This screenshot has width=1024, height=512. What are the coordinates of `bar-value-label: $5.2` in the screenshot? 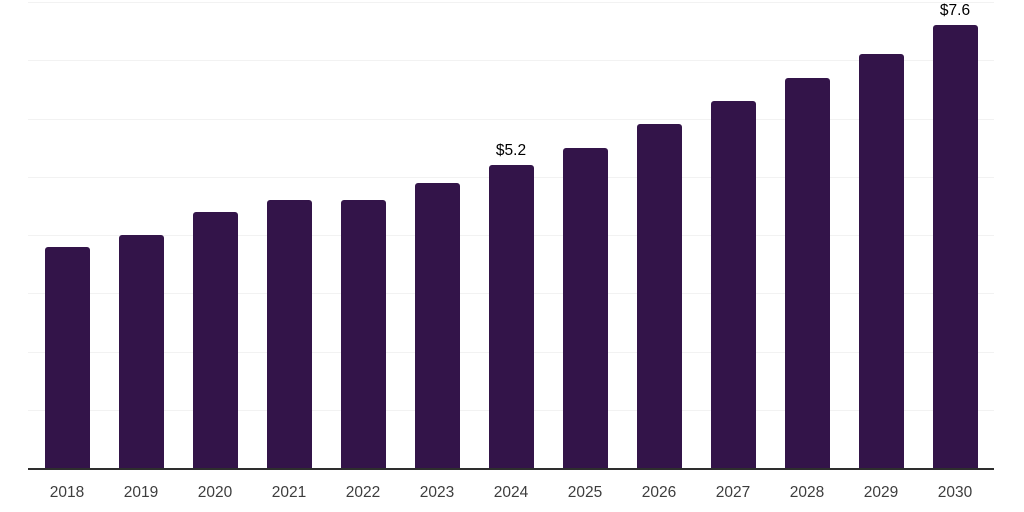 It's located at (511, 151).